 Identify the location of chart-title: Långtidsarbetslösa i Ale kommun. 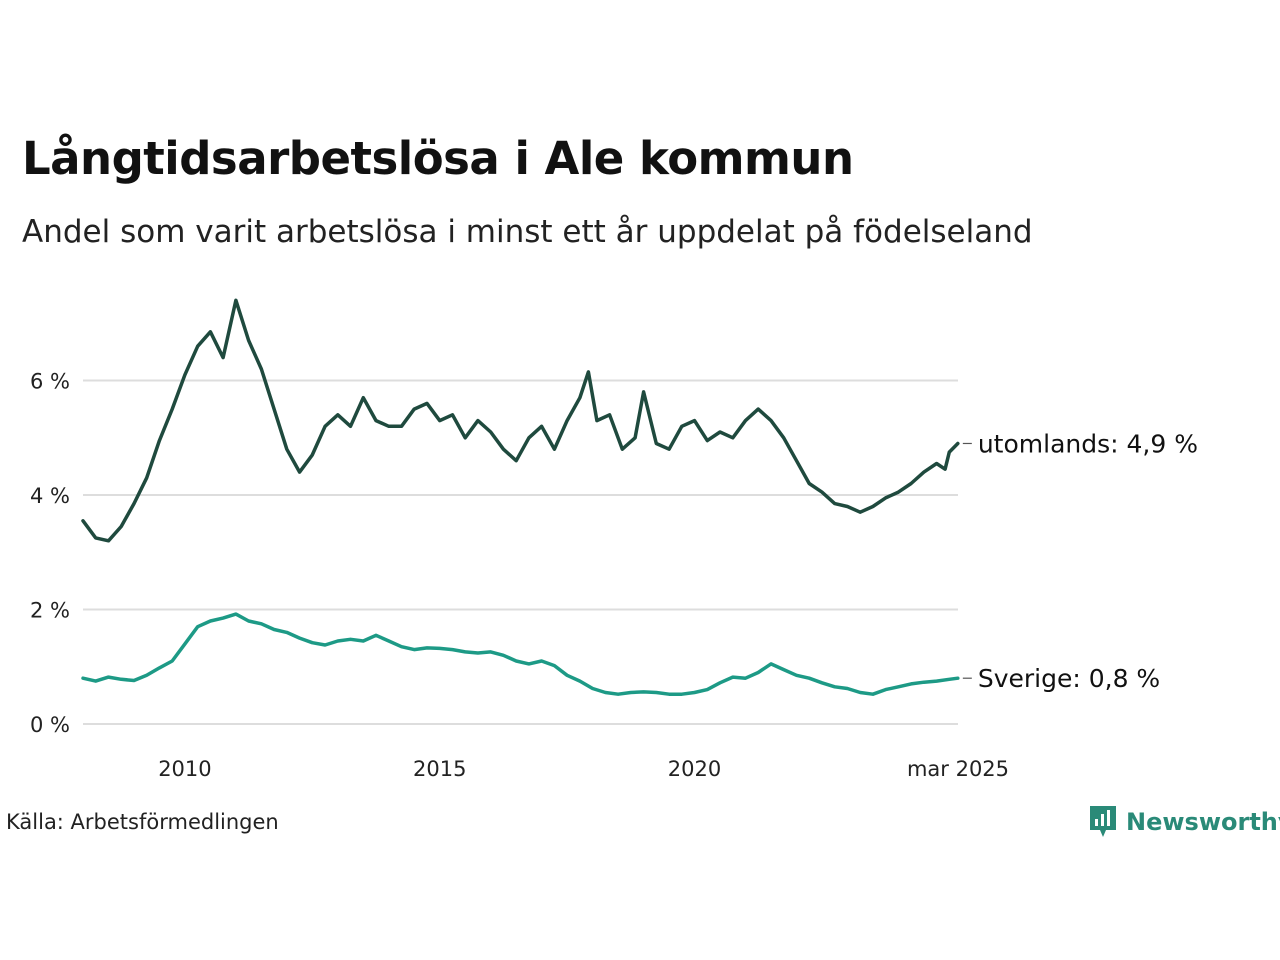
(438, 158).